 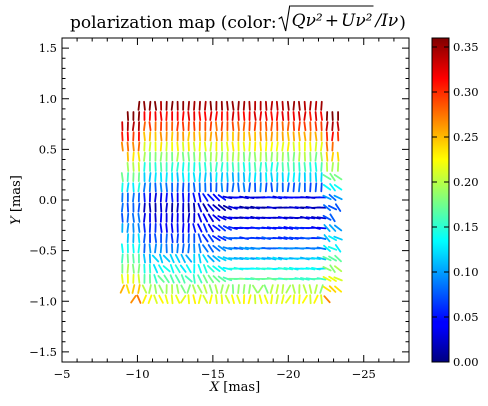 What do you see at coordinates (466, 182) in the screenshot?
I see `colorbar-tick-label: 0.20` at bounding box center [466, 182].